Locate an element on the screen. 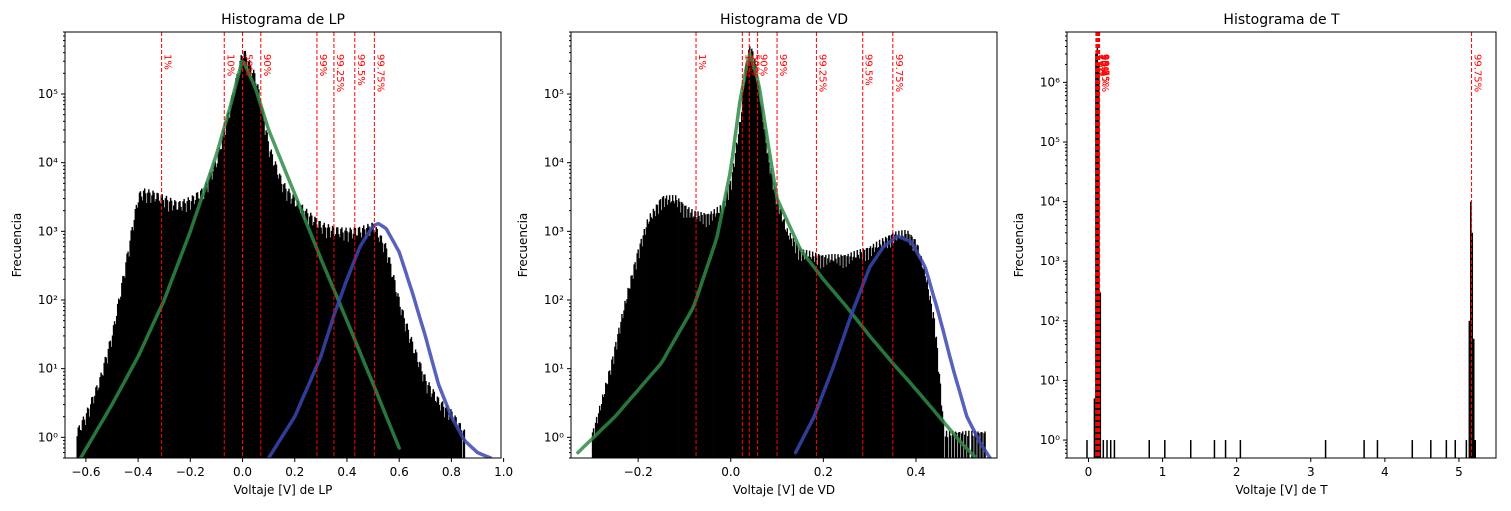  x-tick-label: 1.0 is located at coordinates (503, 472).